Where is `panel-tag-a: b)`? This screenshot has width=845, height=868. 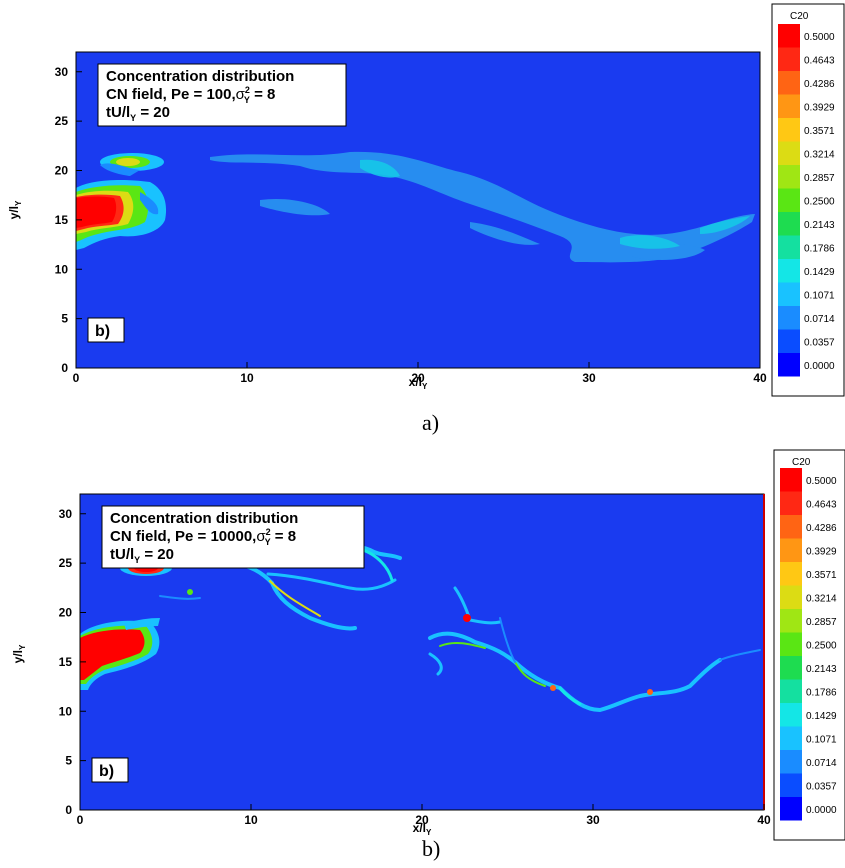 panel-tag-a: b) is located at coordinates (106, 330).